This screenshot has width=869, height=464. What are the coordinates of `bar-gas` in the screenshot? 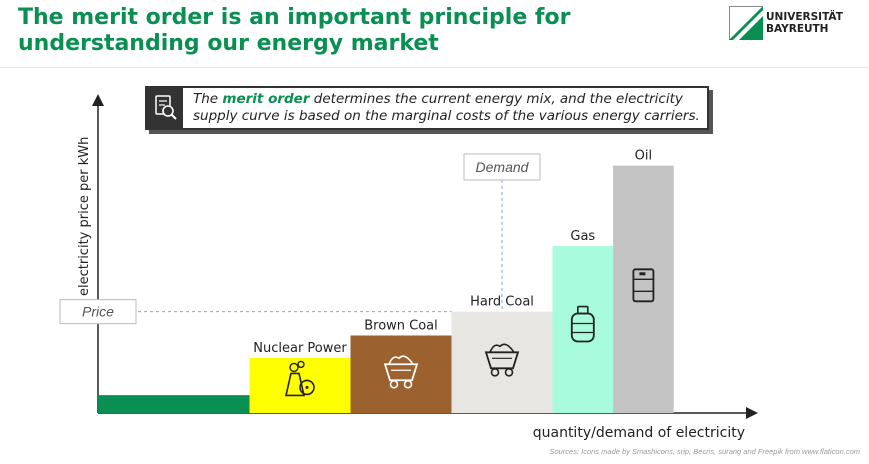 It's located at (583, 329).